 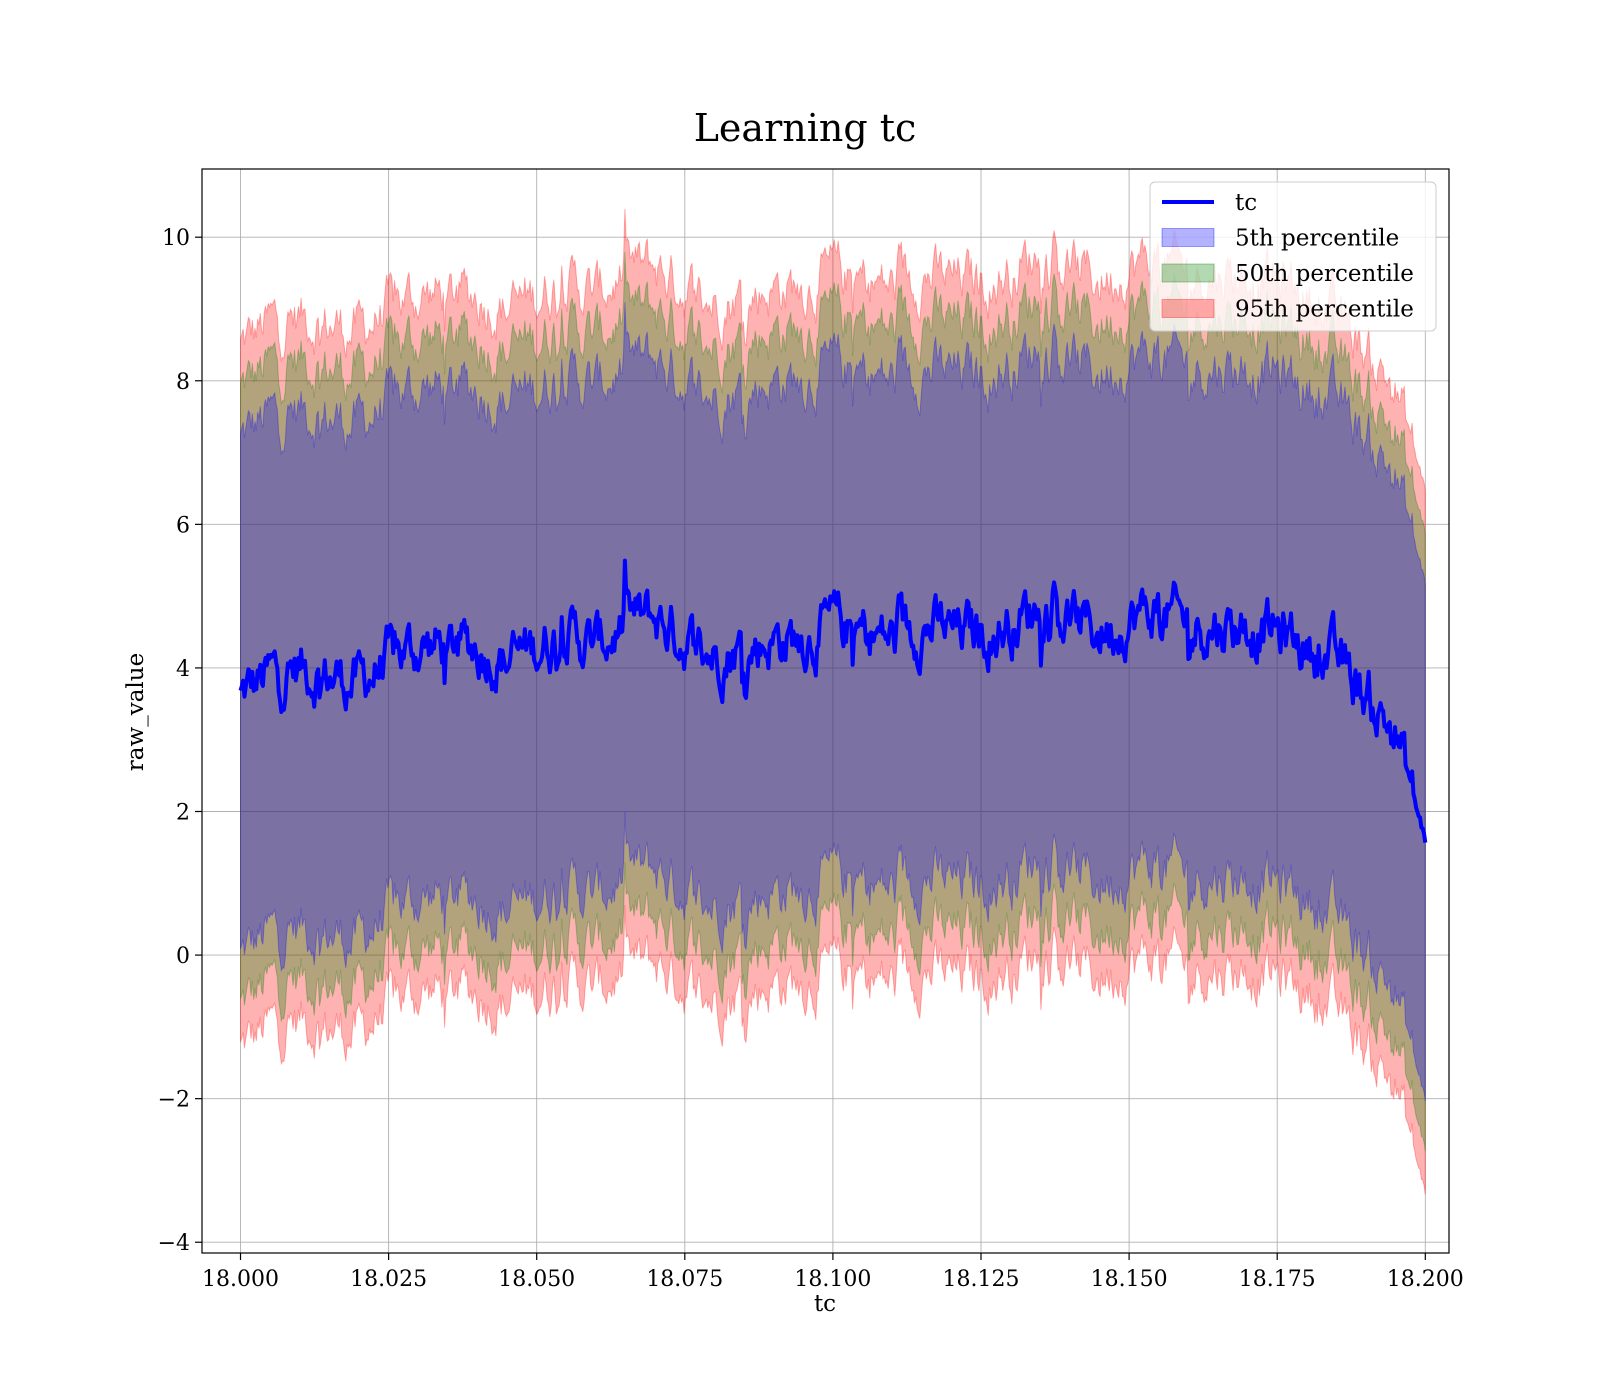 What do you see at coordinates (1188, 273) in the screenshot?
I see `legend-swatch-50th-percentile` at bounding box center [1188, 273].